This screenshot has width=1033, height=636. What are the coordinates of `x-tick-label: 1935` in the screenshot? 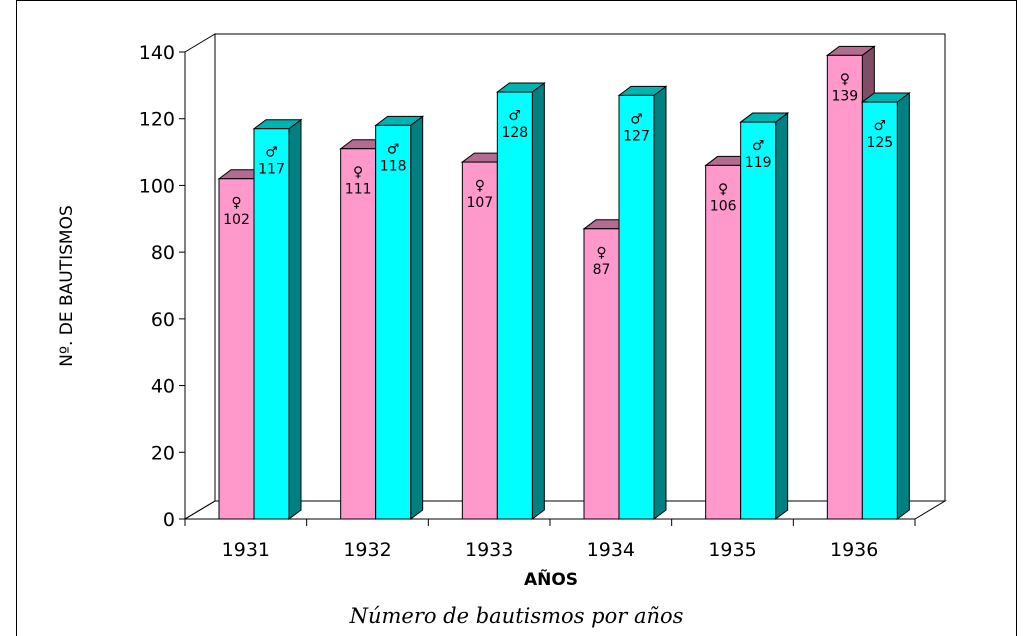 It's located at (732, 550).